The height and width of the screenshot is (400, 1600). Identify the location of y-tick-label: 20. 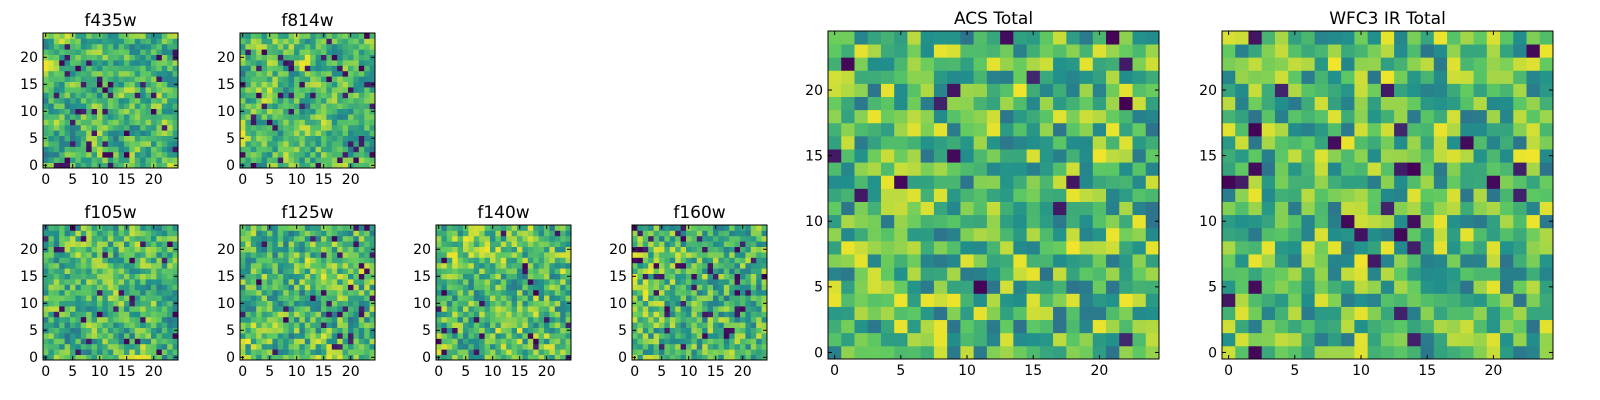
(226, 250).